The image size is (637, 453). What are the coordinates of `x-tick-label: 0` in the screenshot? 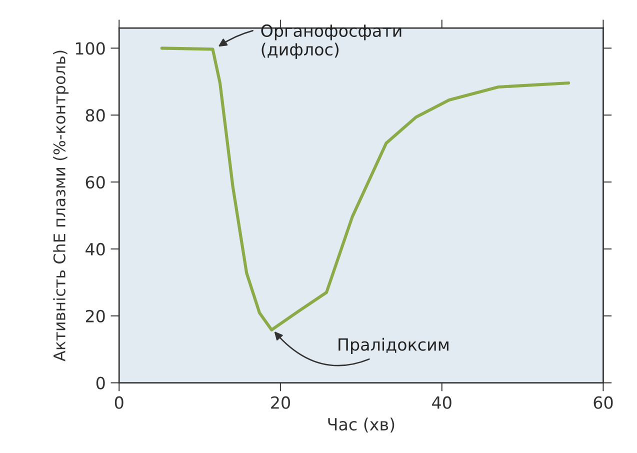 It's located at (119, 402).